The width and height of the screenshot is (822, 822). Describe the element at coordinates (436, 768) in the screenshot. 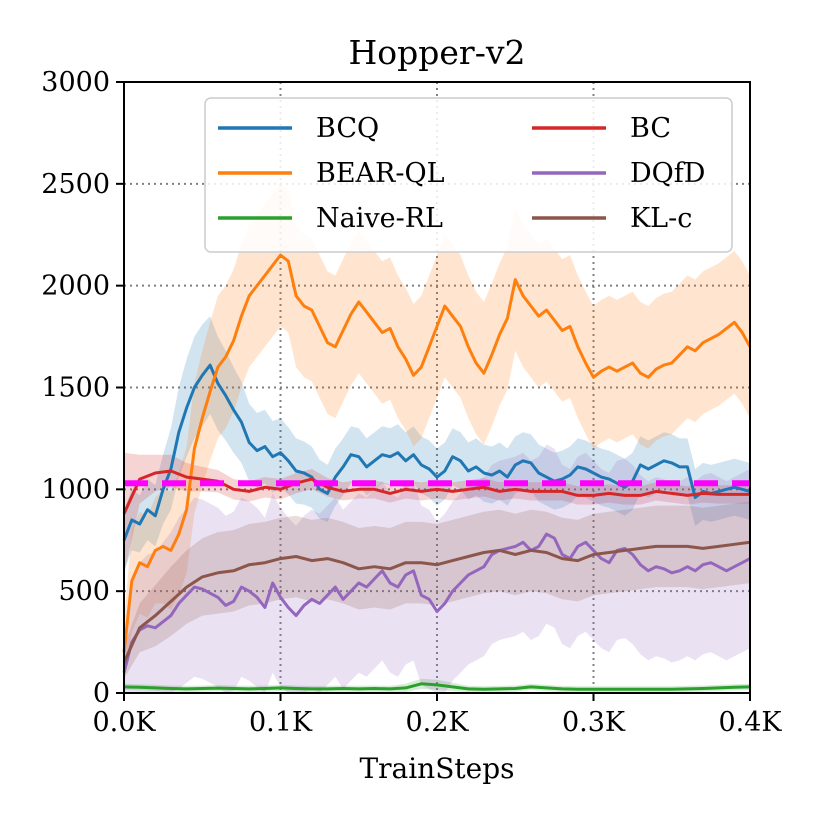

I see `x-axis-title: TrainSteps` at that location.